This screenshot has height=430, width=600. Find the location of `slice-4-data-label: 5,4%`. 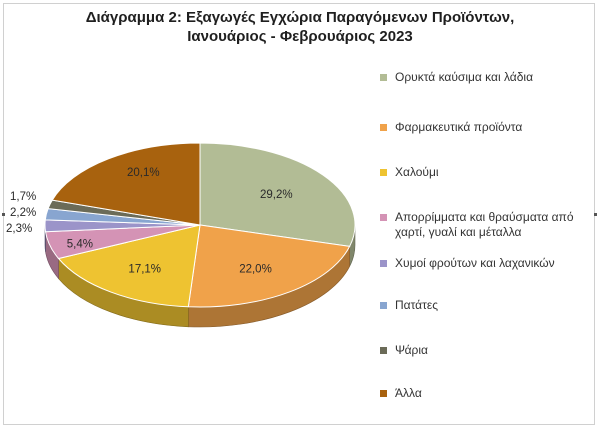

slice-4-data-label: 5,4% is located at coordinates (80, 244).